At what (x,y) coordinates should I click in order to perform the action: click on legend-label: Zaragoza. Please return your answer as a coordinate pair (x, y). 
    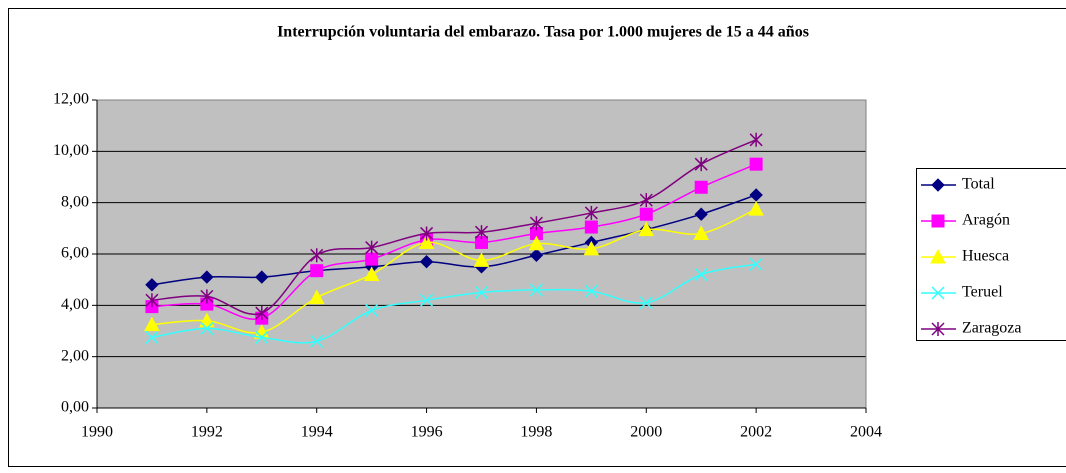
    Looking at the image, I should click on (992, 328).